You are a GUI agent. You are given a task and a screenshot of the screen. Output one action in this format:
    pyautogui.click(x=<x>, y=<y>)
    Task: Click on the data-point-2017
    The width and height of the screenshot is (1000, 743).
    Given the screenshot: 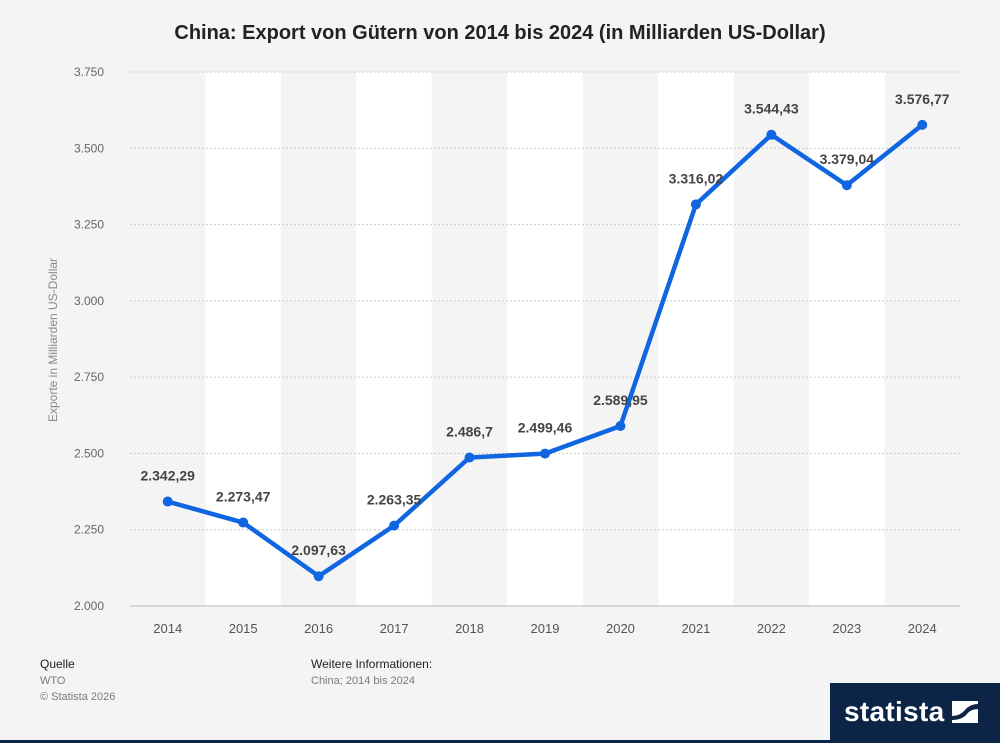 What is the action you would take?
    pyautogui.click(x=394, y=525)
    